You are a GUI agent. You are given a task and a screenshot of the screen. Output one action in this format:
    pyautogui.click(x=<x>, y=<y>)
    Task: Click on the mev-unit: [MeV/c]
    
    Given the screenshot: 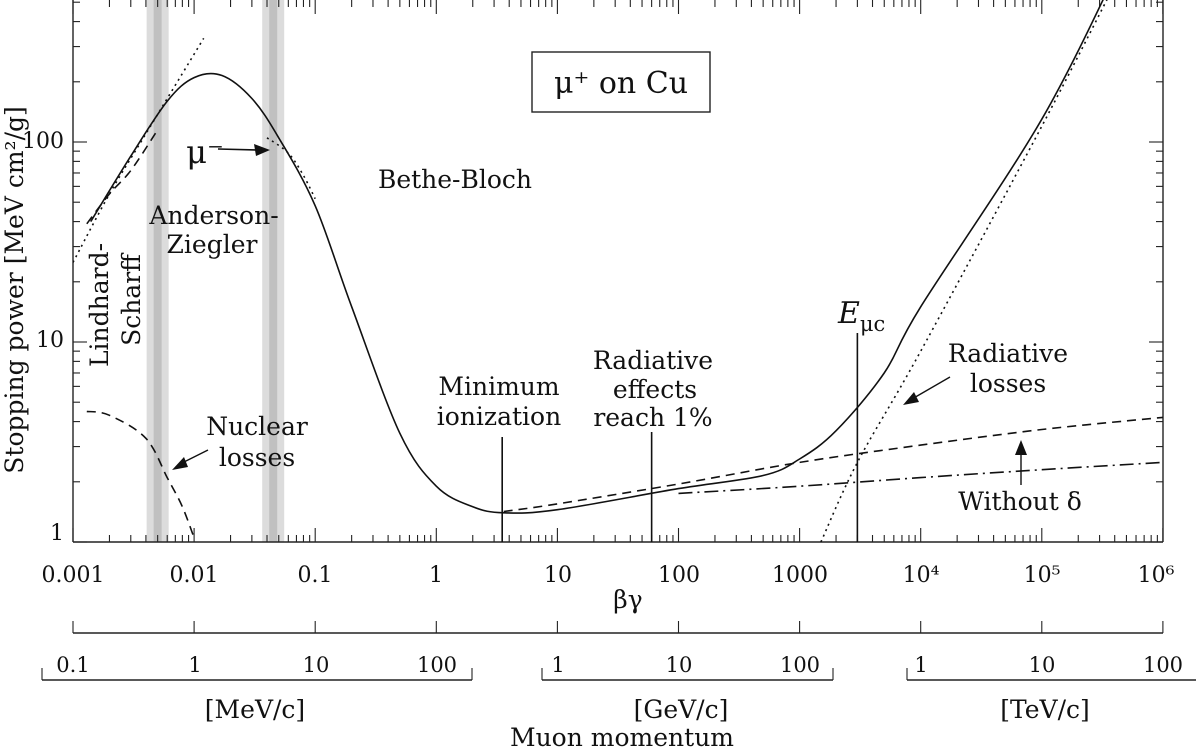 What is the action you would take?
    pyautogui.click(x=255, y=709)
    